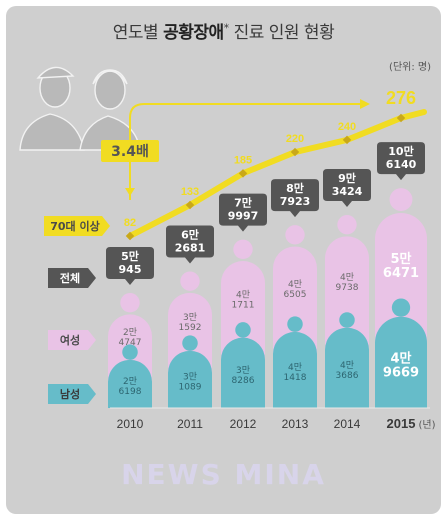 The width and height of the screenshot is (447, 520). I want to click on male-value-label-line: 2만, so click(130, 381).